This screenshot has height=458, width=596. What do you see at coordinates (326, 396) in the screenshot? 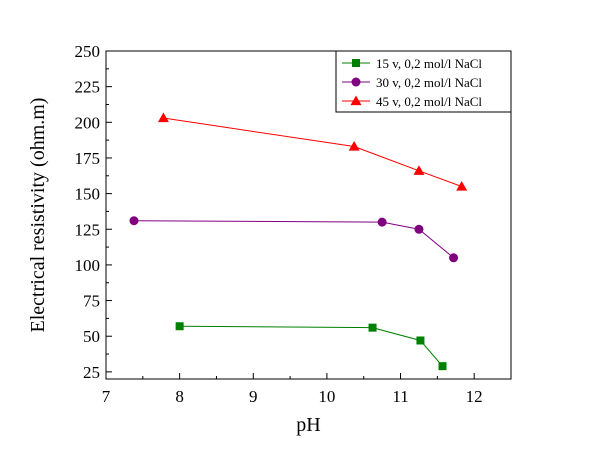
I see `x-tick-label: 10` at bounding box center [326, 396].